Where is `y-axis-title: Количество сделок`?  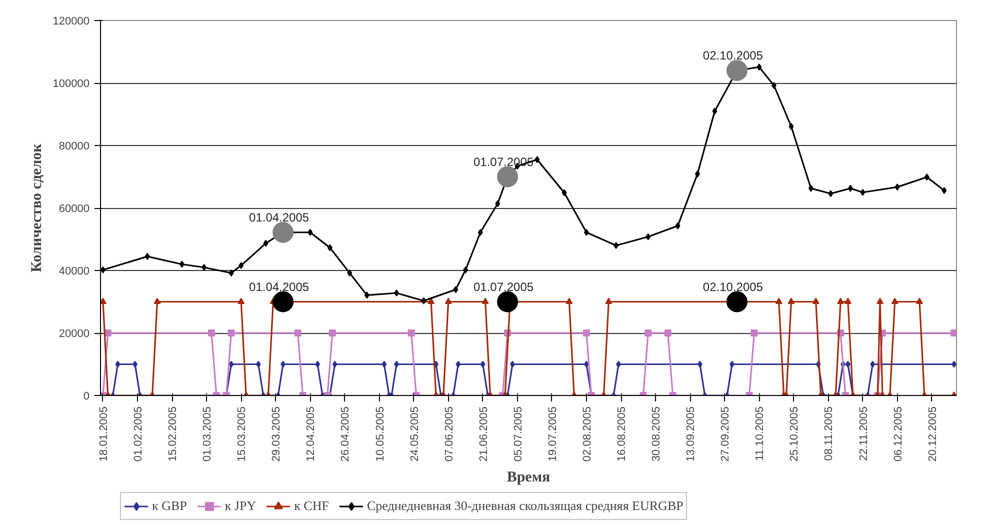
y-axis-title: Количество сделок is located at coordinates (36, 207).